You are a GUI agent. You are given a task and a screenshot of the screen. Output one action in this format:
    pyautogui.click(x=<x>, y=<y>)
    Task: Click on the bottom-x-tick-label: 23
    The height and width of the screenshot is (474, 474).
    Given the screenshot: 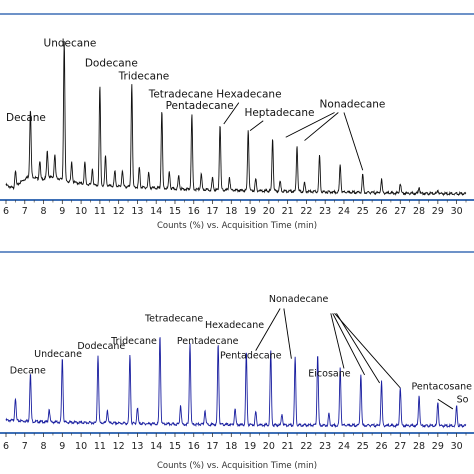 What is the action you would take?
    pyautogui.click(x=325, y=446)
    